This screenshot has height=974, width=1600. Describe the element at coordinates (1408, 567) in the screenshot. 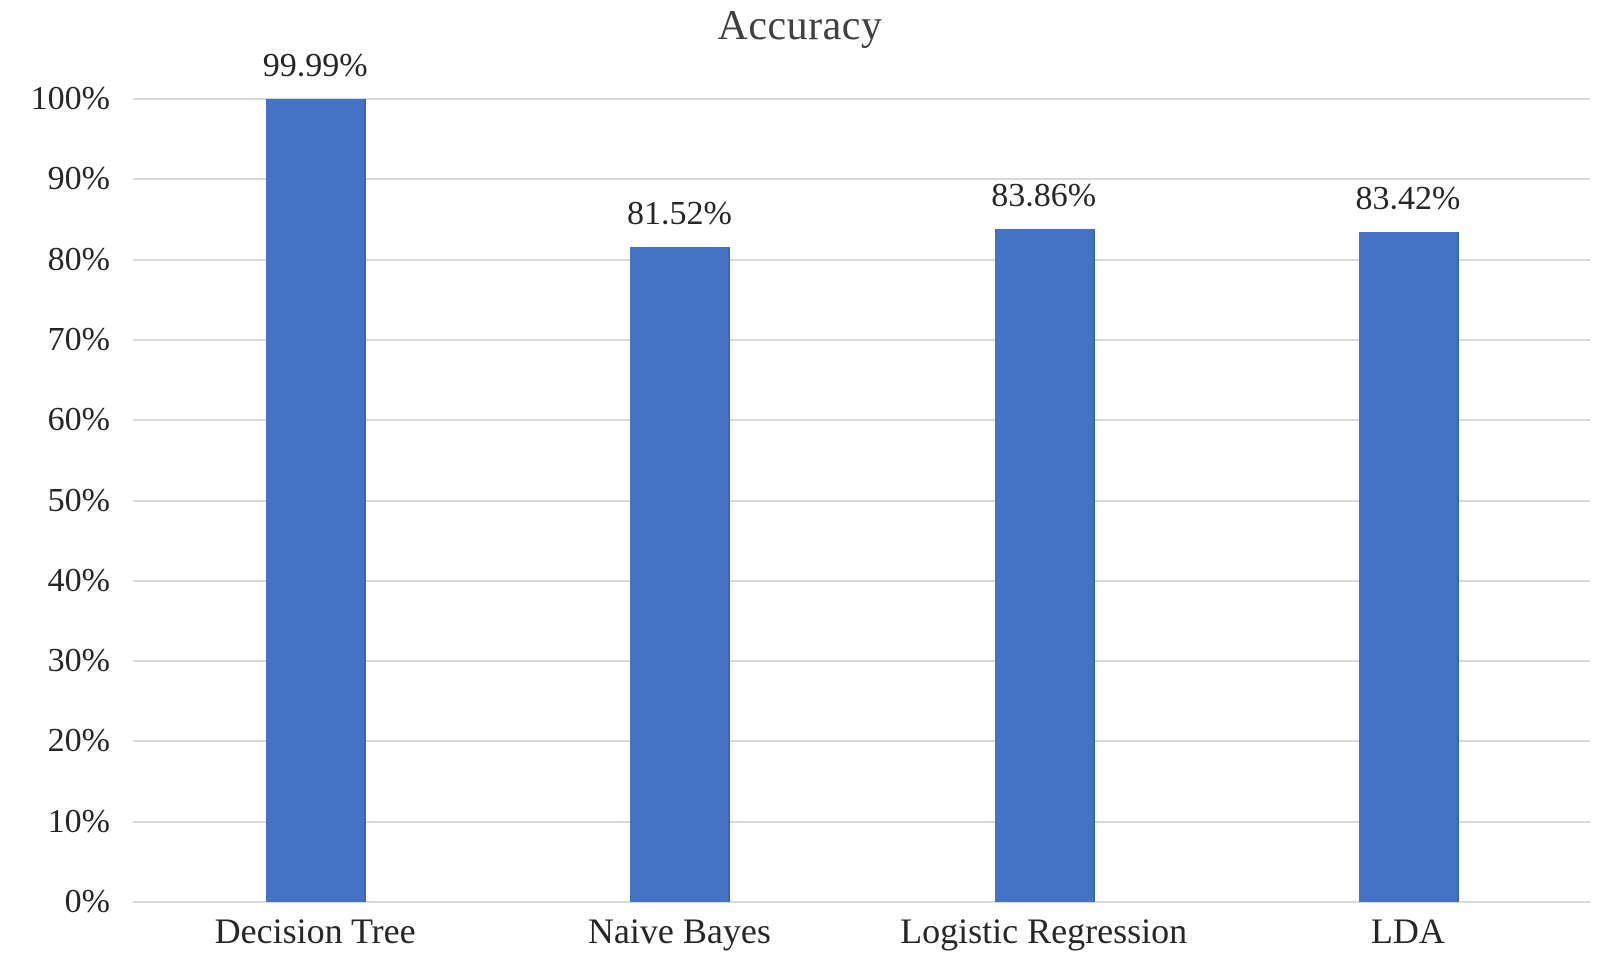

I see `bar-lda` at that location.